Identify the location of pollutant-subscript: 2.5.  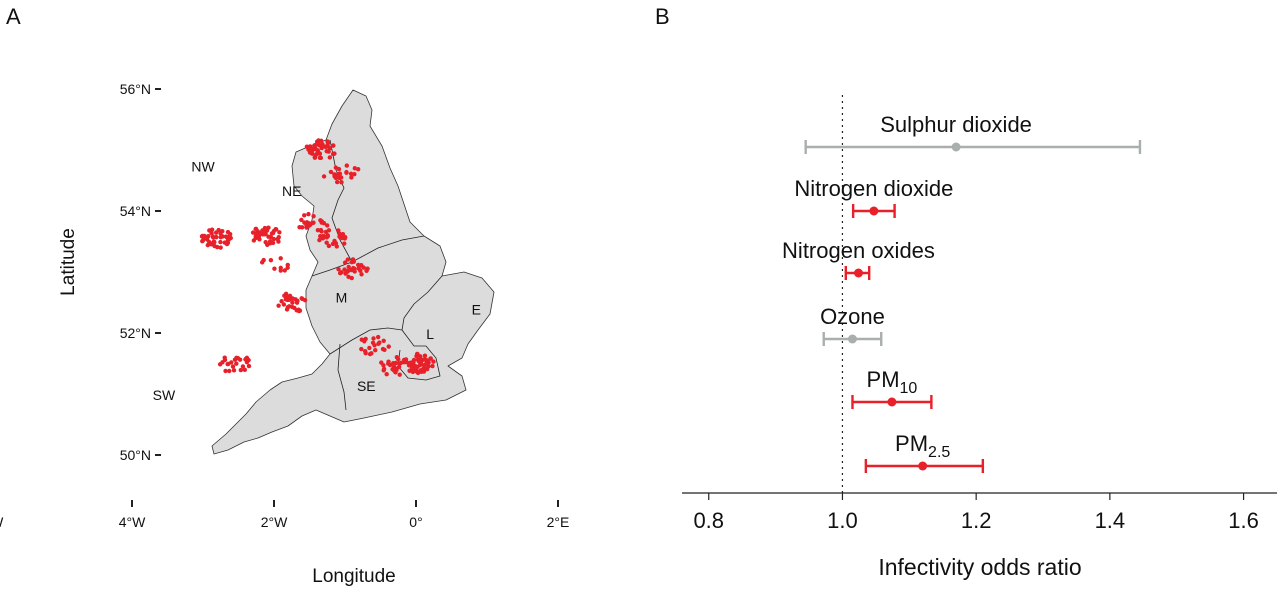
(939, 452).